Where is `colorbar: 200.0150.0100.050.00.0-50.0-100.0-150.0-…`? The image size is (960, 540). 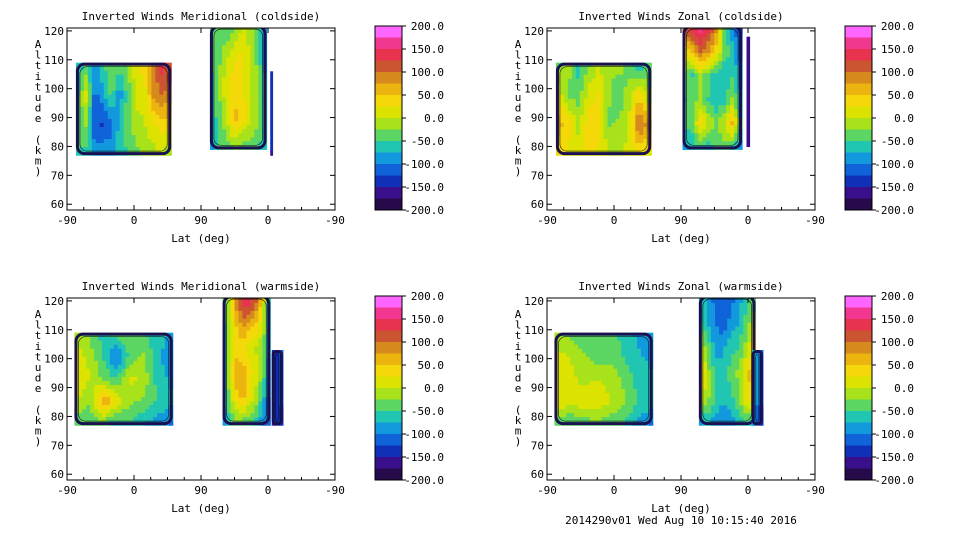 colorbar: 200.0150.0100.050.00.0-50.0-100.0-150.0-… is located at coordinates (879, 388).